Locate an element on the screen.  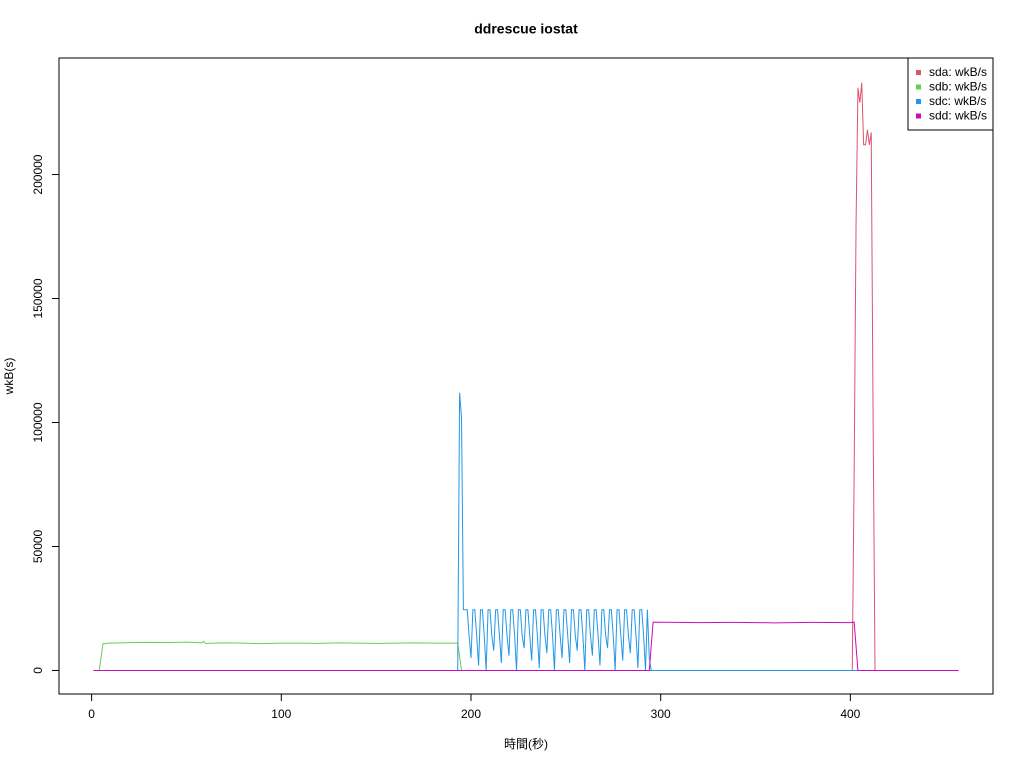
y-axis-label: wkB(s) is located at coordinates (9, 377).